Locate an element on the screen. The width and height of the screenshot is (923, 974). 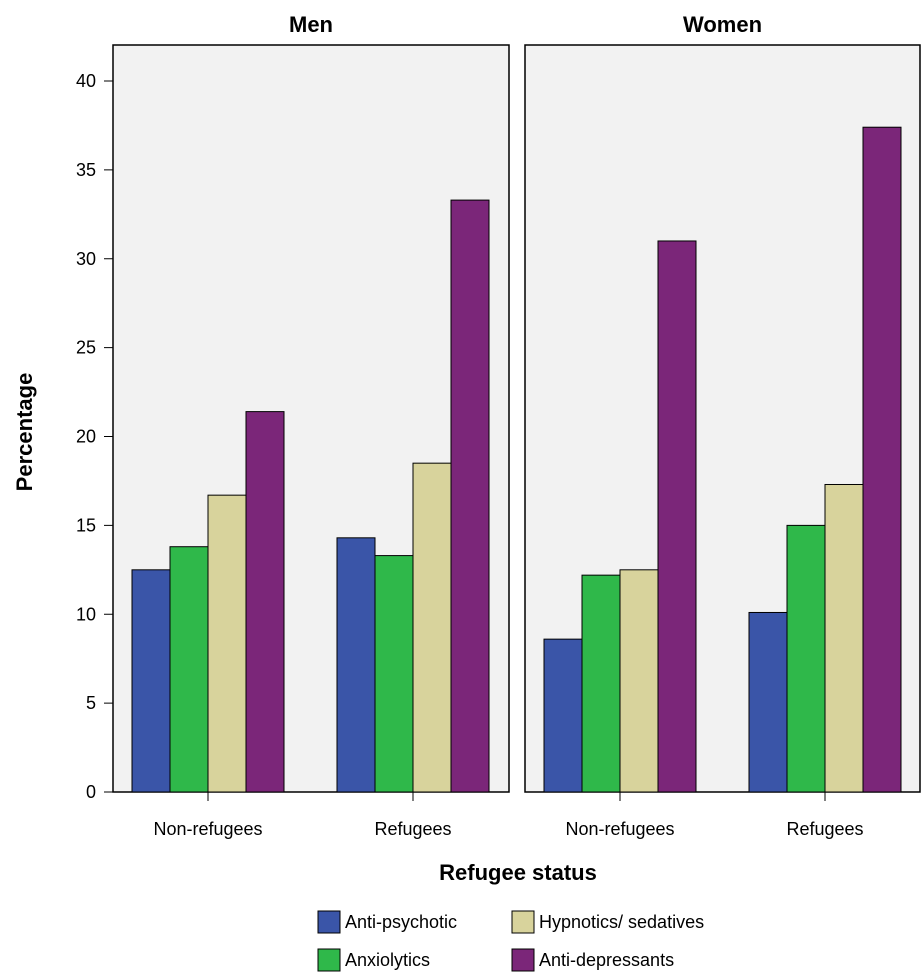
y-axis-title: Percentage is located at coordinates (24, 432).